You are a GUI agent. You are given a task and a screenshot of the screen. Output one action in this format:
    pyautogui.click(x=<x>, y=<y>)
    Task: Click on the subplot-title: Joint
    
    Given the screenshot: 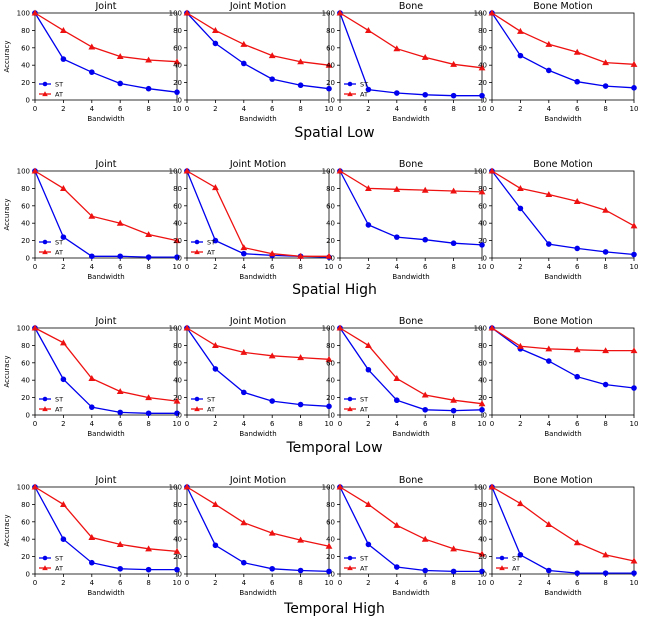 What is the action you would take?
    pyautogui.click(x=106, y=321)
    